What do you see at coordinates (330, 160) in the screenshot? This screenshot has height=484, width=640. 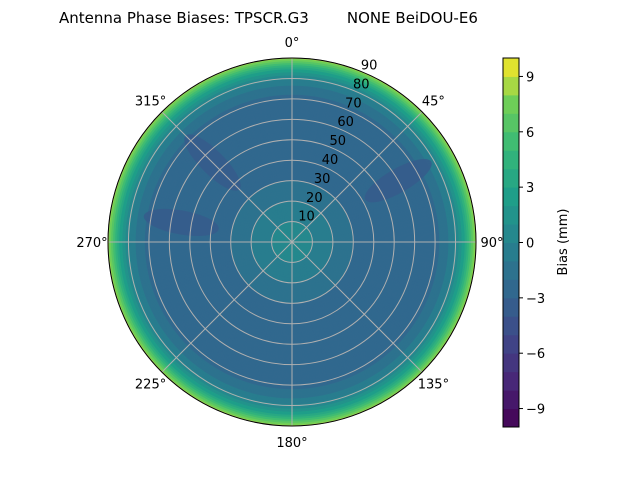 I see `r-tick-label: 40` at bounding box center [330, 160].